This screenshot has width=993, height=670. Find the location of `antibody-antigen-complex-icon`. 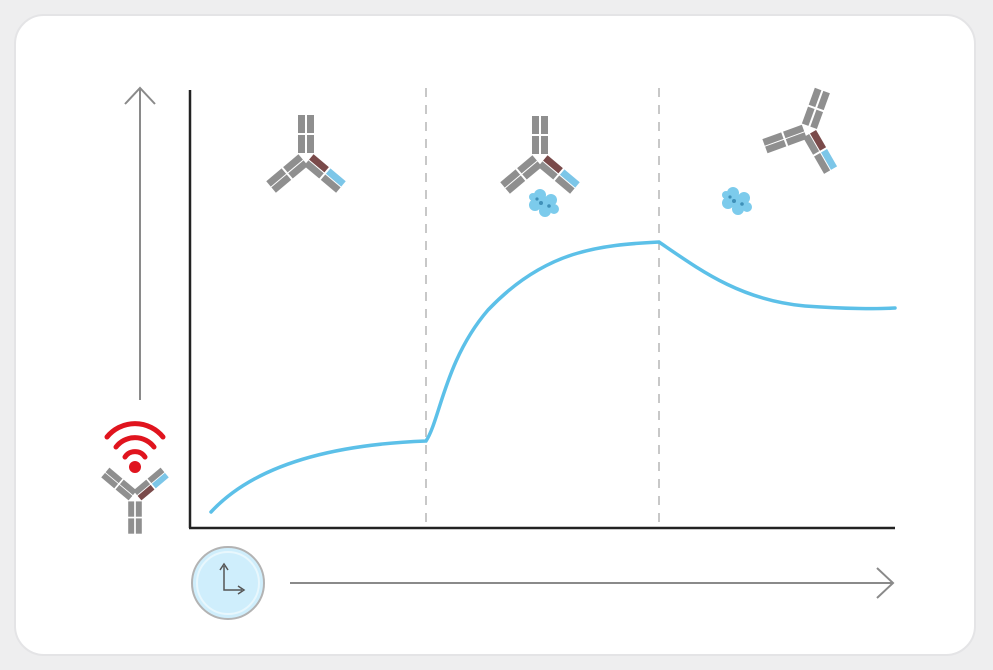

antibody-antigen-complex-icon is located at coordinates (540, 166).